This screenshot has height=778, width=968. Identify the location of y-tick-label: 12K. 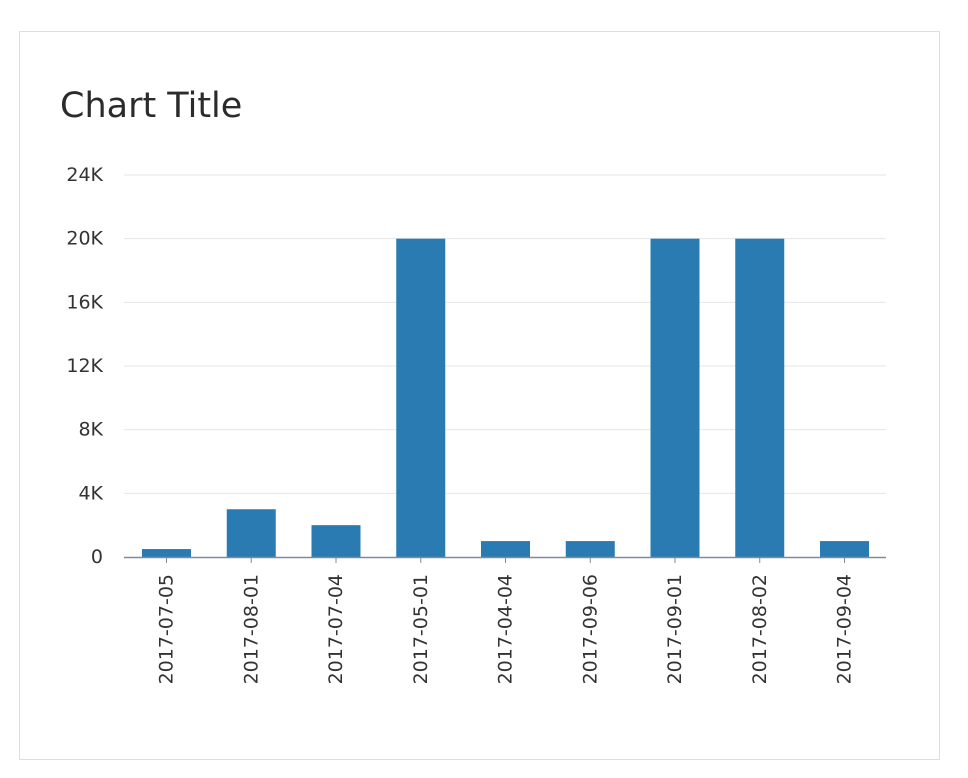
(84, 366).